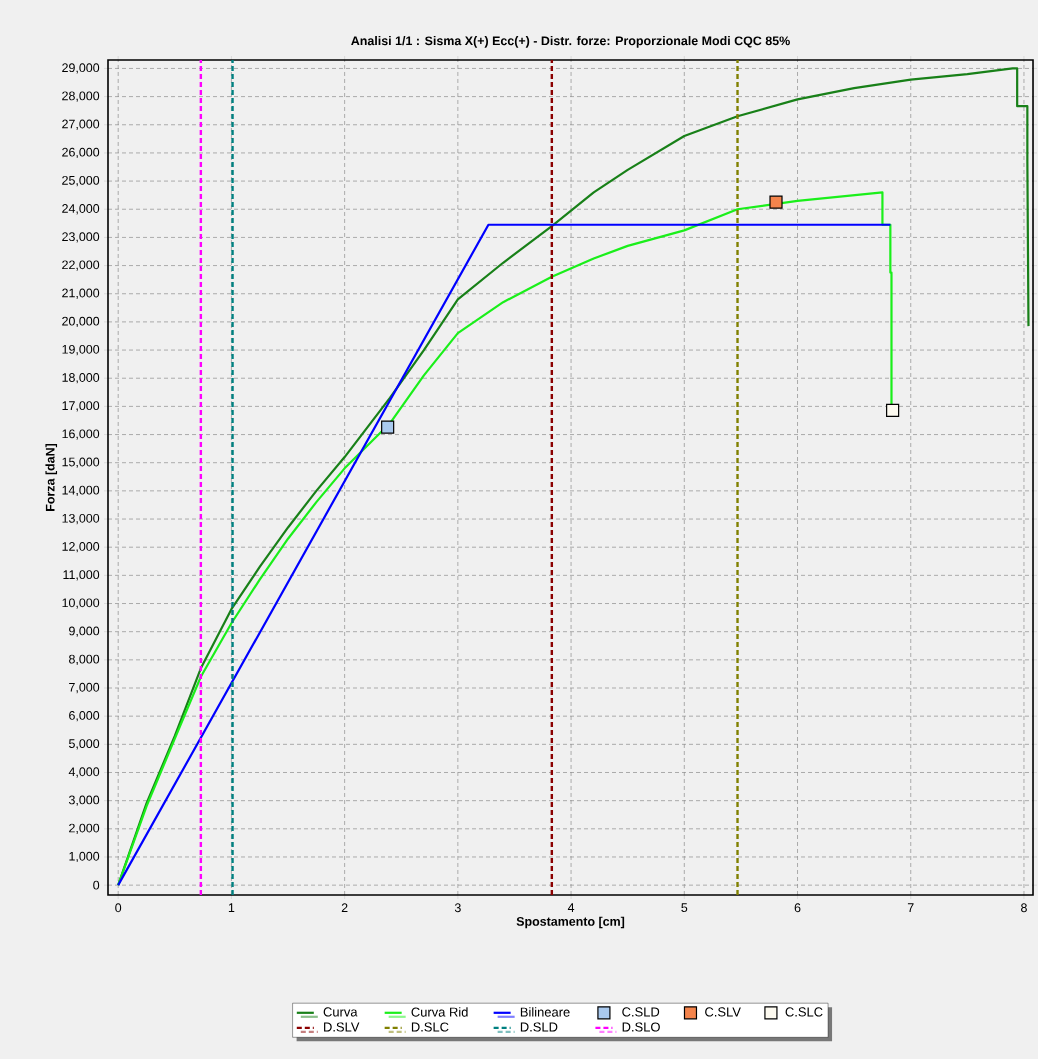 This screenshot has height=1059, width=1038. Describe the element at coordinates (641, 1027) in the screenshot. I see `legend-label: D.SLO` at that location.